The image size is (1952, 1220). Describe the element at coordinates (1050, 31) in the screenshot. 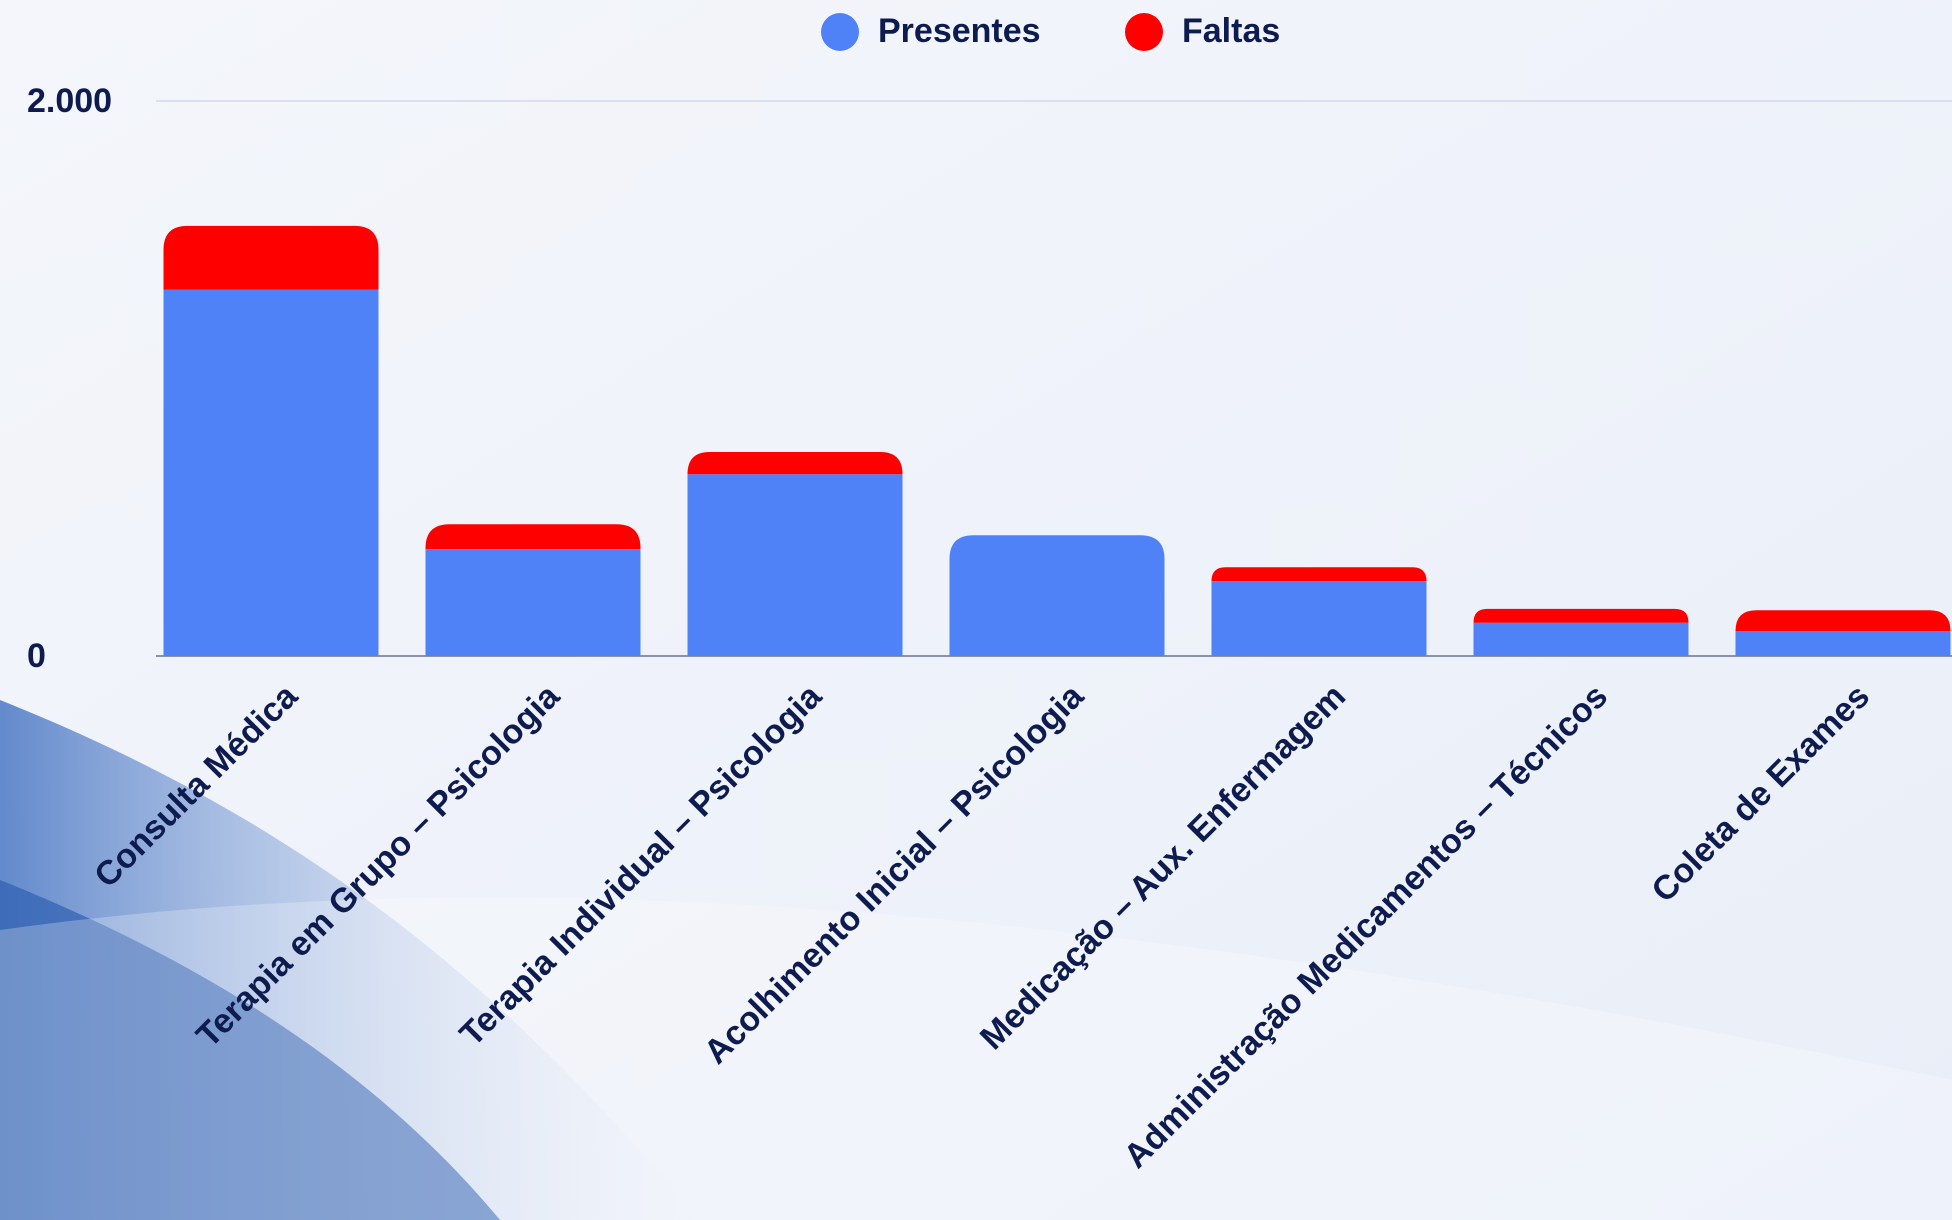

I see `legend: Presentes Faltas` at that location.